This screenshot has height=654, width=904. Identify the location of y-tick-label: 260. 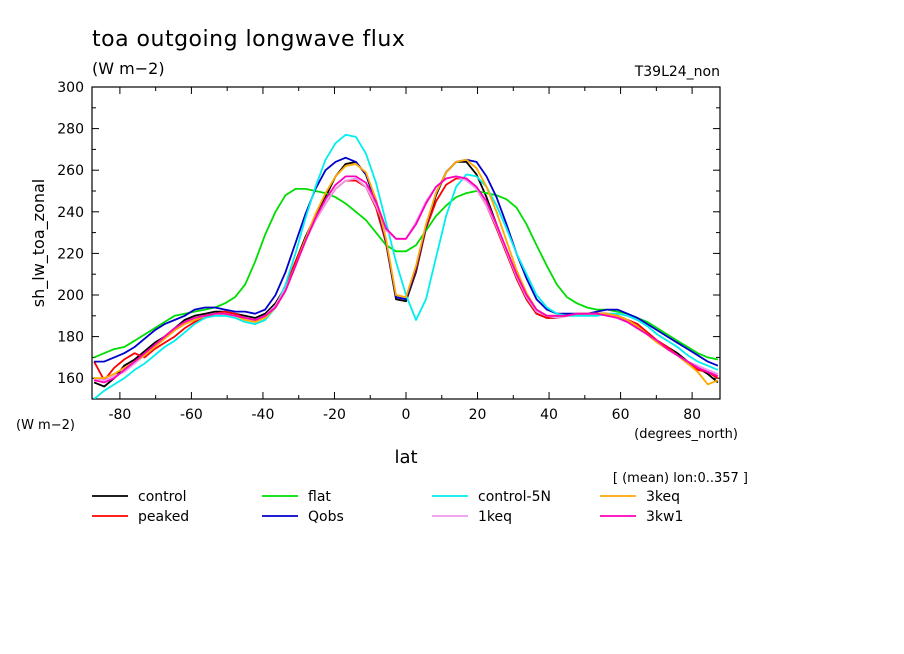
(70, 171).